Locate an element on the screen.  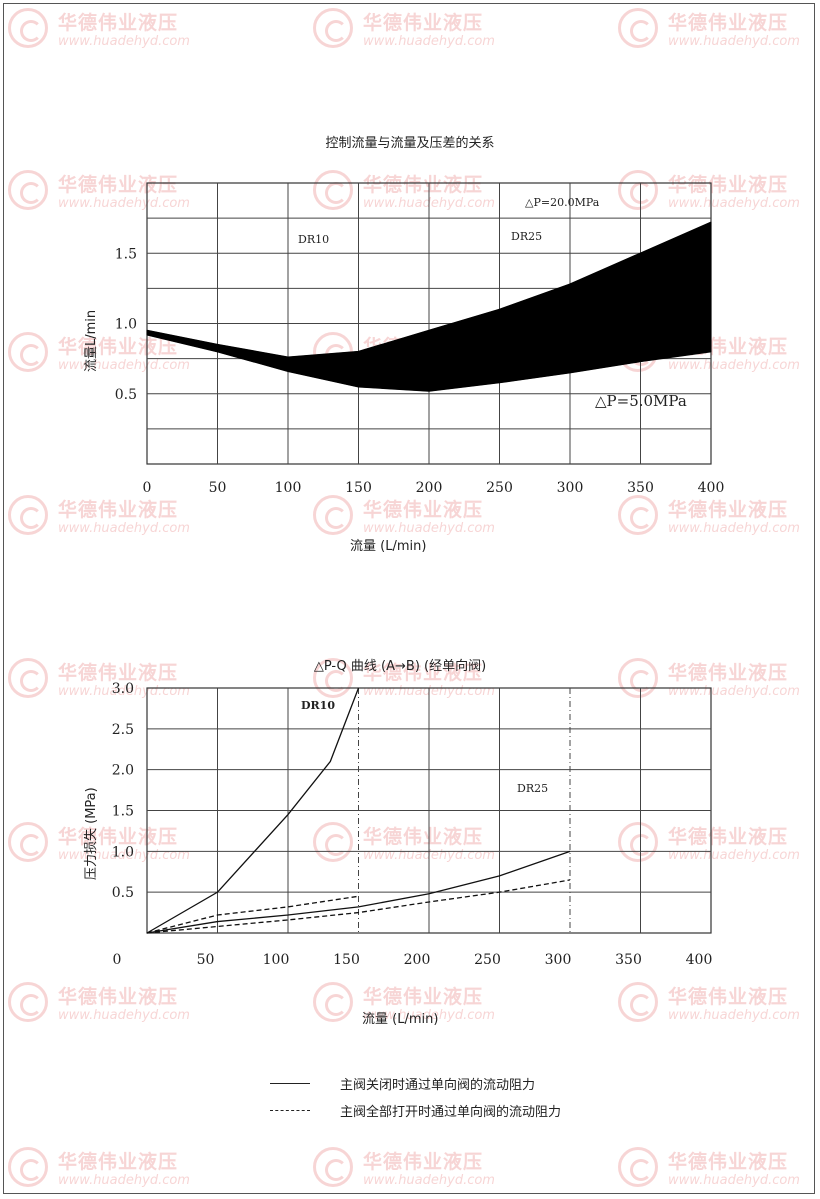
chart2-series-0-solid-line is located at coordinates (253, 810).